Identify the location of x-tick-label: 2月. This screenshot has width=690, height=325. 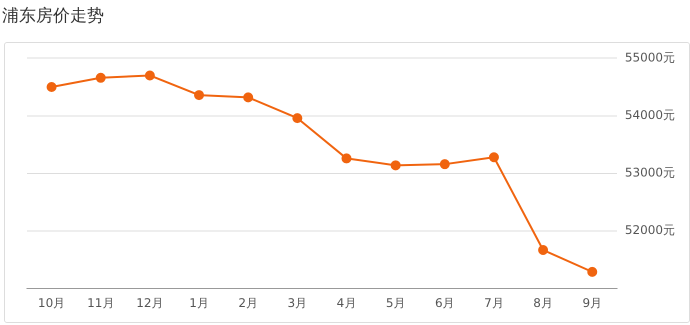
(248, 303).